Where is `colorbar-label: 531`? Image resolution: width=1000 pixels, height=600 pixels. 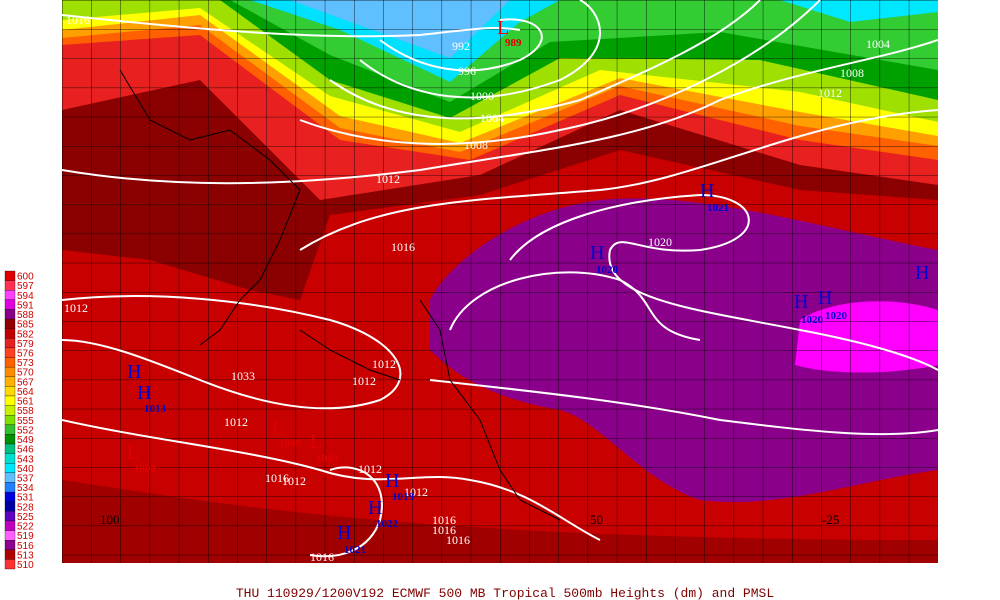 colorbar-label: 531 is located at coordinates (25, 498).